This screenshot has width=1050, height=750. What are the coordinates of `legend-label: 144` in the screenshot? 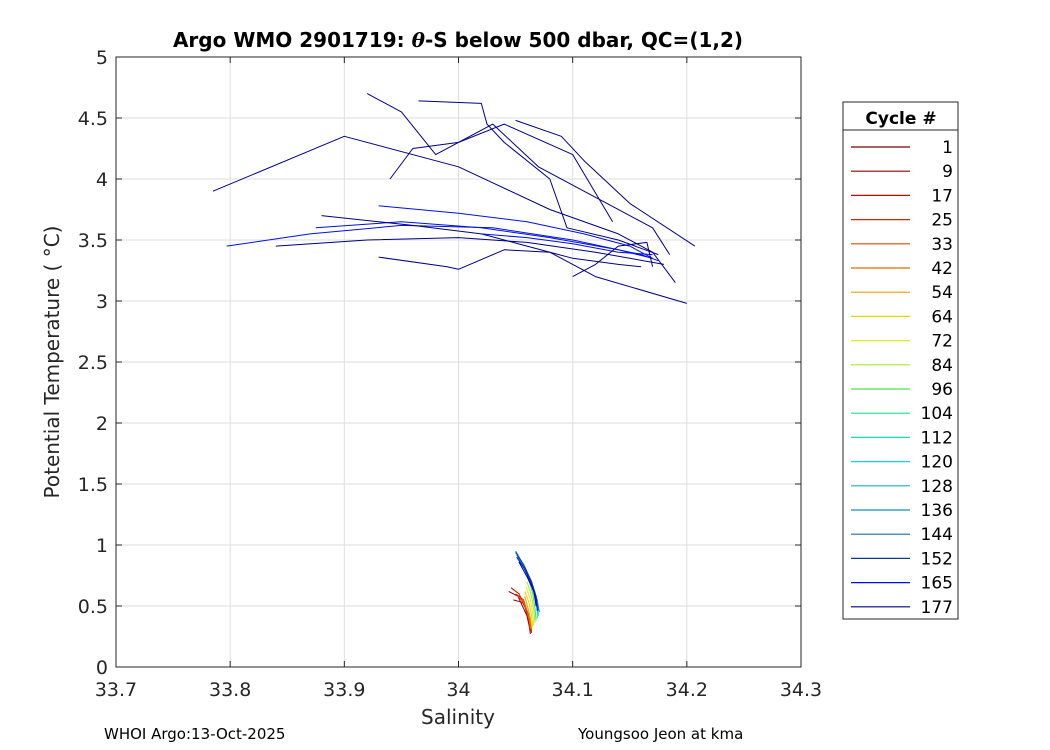 It's located at (937, 535).